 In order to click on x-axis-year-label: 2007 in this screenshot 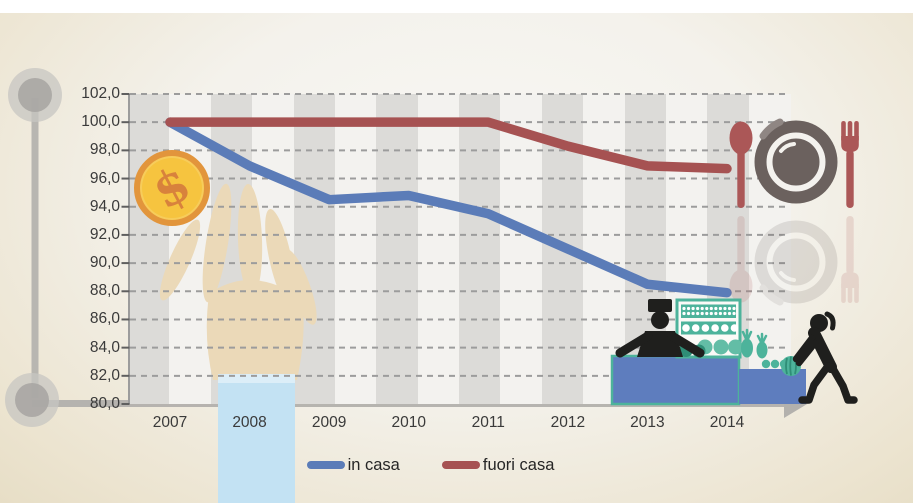, I will do `click(170, 422)`.